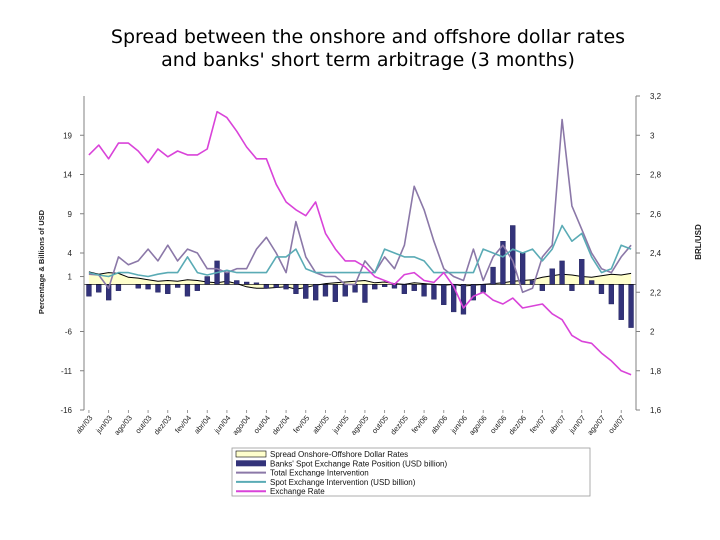  What do you see at coordinates (538, 424) in the screenshot?
I see `x-tick-label: fev/07` at bounding box center [538, 424].